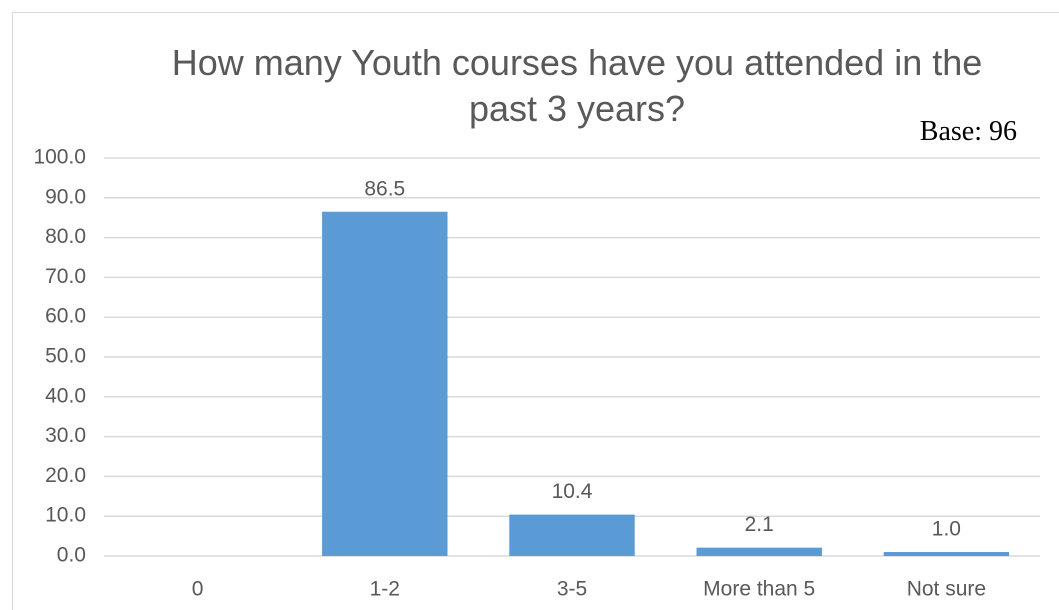  What do you see at coordinates (65, 356) in the screenshot?
I see `y-tick-label: 50.0` at bounding box center [65, 356].